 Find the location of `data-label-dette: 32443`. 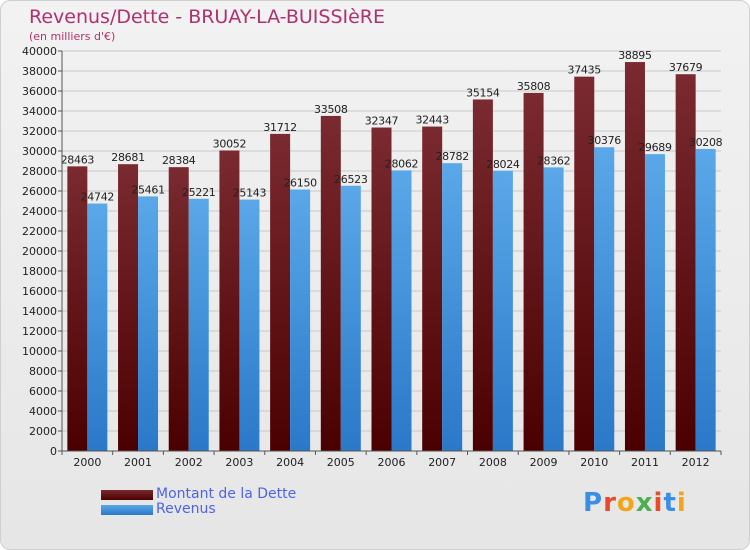

data-label-dette: 32443 is located at coordinates (432, 120).